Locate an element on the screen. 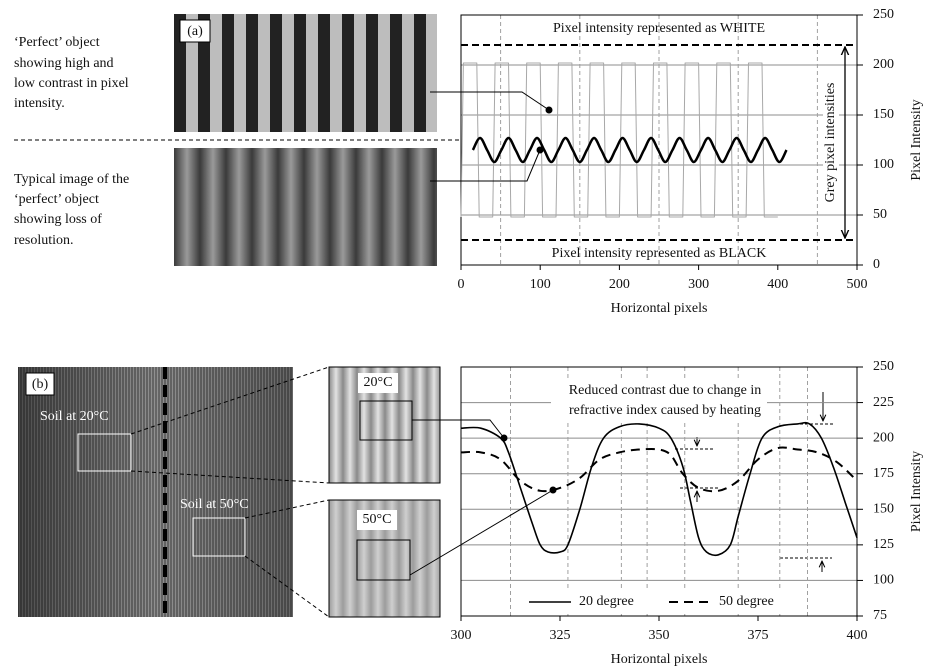 The width and height of the screenshot is (938, 670). legend-label: 20 degree is located at coordinates (606, 601).